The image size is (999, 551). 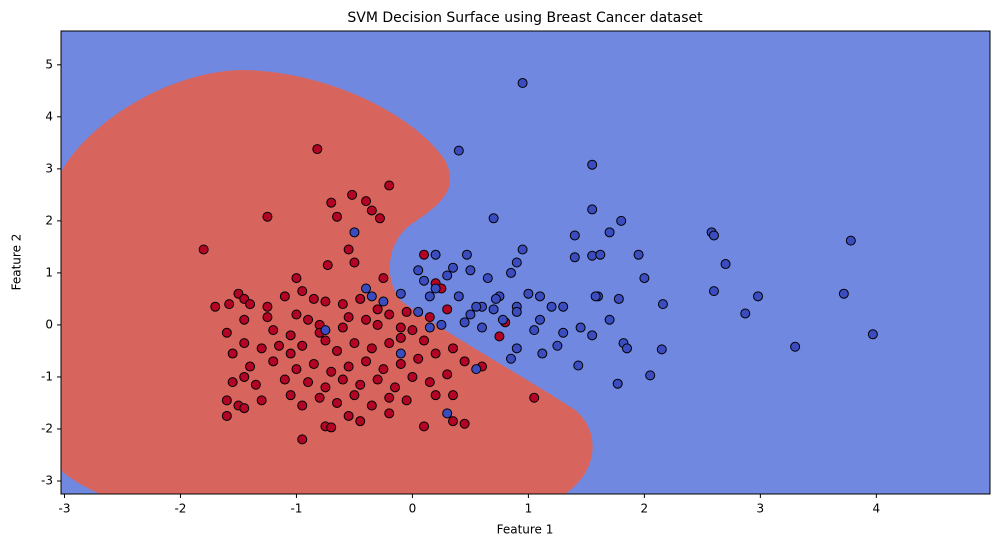 What do you see at coordinates (180, 509) in the screenshot?
I see `x-tick-label: -2` at bounding box center [180, 509].